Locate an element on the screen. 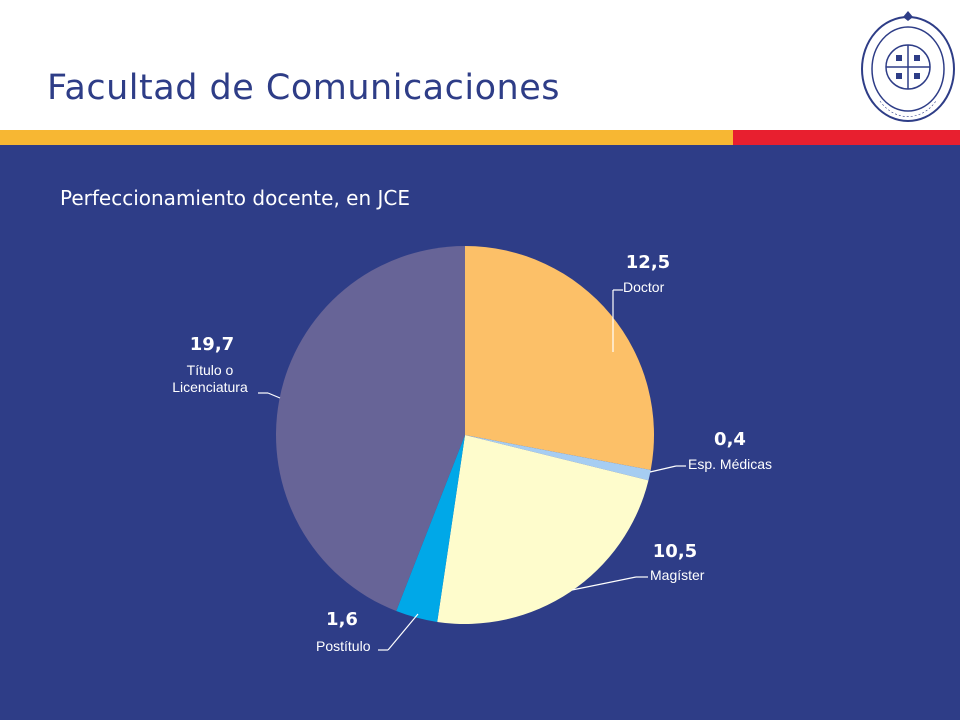 The width and height of the screenshot is (960, 720). chart-title: Perfeccionamiento docente, en JCE is located at coordinates (235, 198).